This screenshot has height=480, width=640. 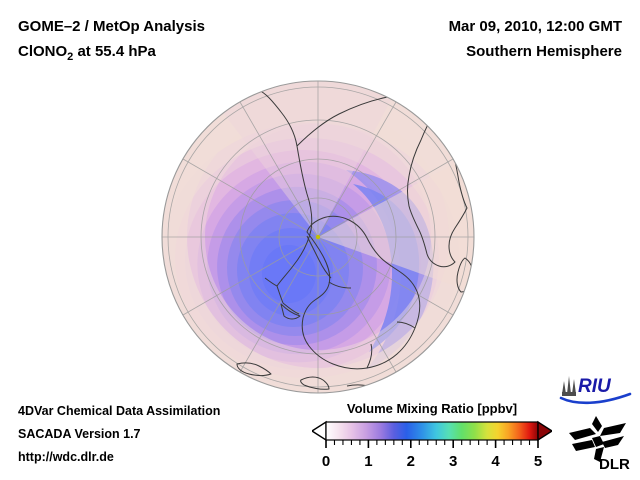 I want to click on colorbar-tick-labels: 0 1 2 3 4 5, so click(x=432, y=461).